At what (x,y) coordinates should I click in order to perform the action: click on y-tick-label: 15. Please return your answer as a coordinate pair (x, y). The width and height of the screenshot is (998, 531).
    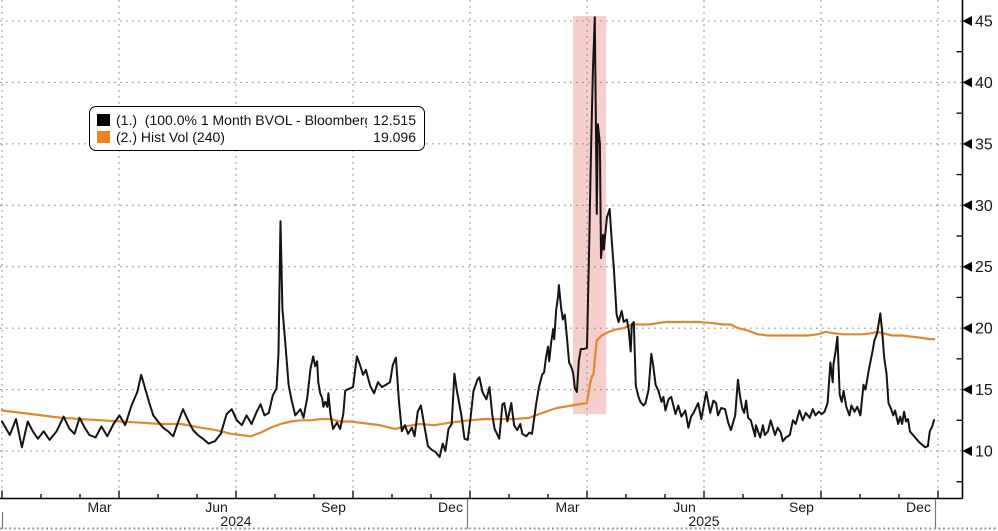
    Looking at the image, I should click on (984, 390).